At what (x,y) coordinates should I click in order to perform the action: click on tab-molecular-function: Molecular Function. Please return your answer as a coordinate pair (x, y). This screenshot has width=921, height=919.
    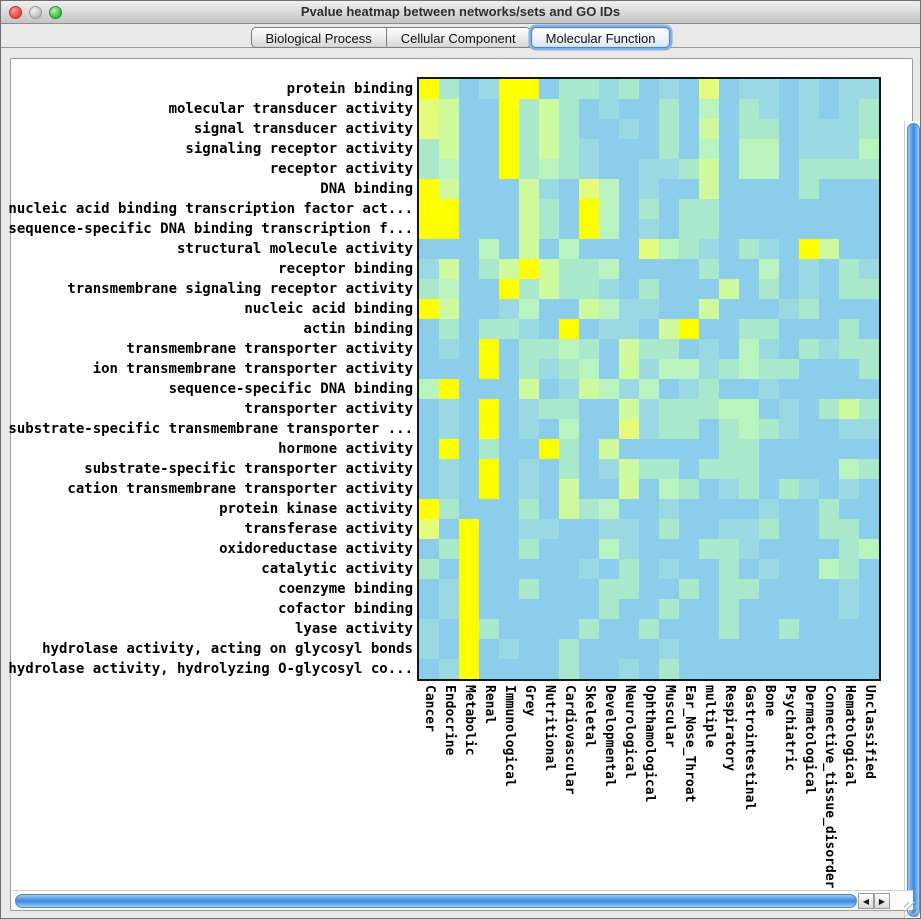
    Looking at the image, I should click on (600, 37).